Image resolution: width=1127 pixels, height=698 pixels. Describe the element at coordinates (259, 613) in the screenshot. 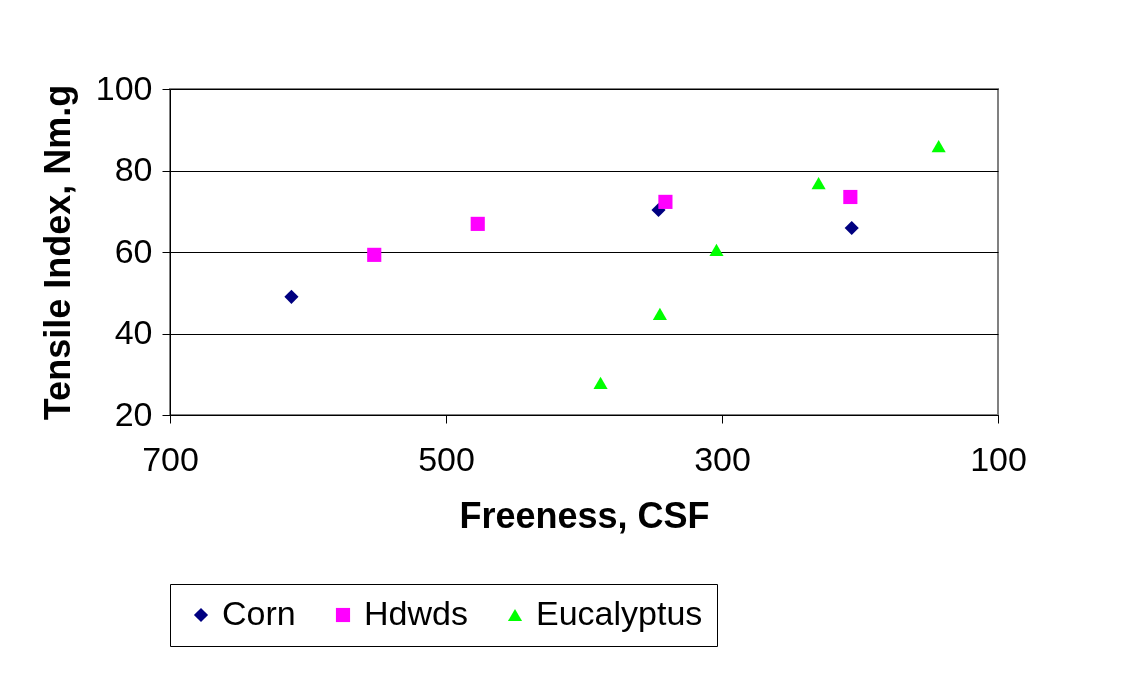

I see `legend-label: Corn` at that location.